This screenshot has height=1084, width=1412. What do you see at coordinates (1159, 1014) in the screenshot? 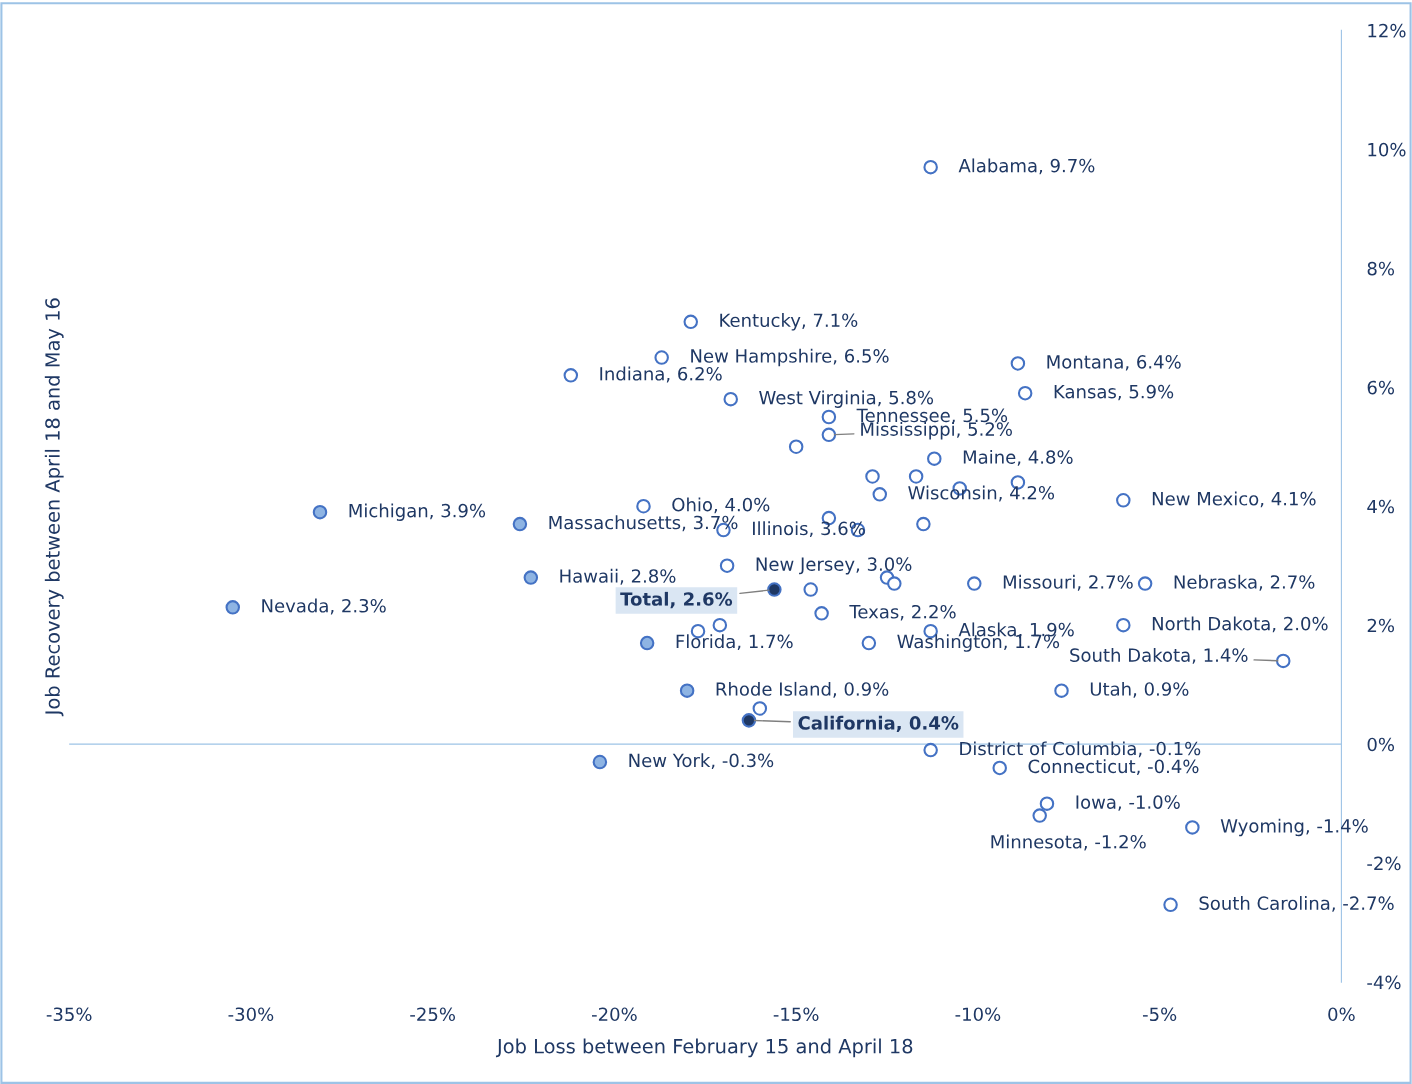
I see `x-tick-label: -5%` at bounding box center [1159, 1014].